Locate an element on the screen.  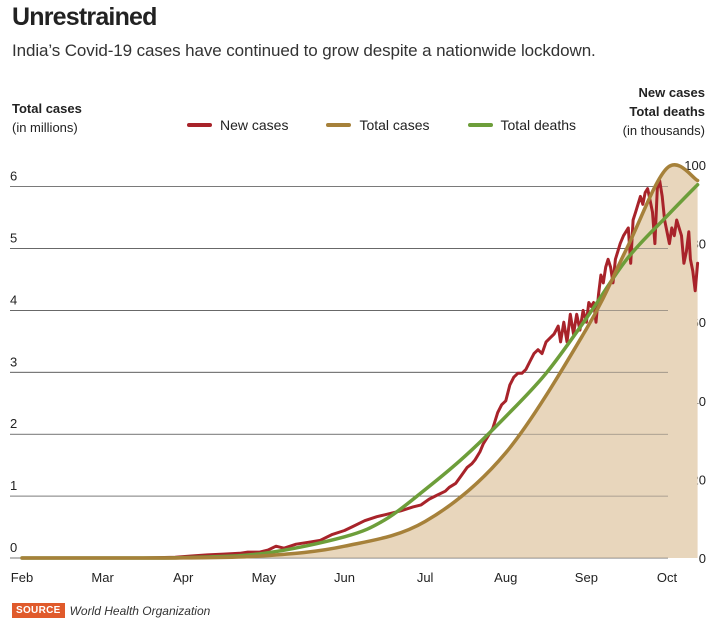
left-tick-label-1: 1 is located at coordinates (13, 485).